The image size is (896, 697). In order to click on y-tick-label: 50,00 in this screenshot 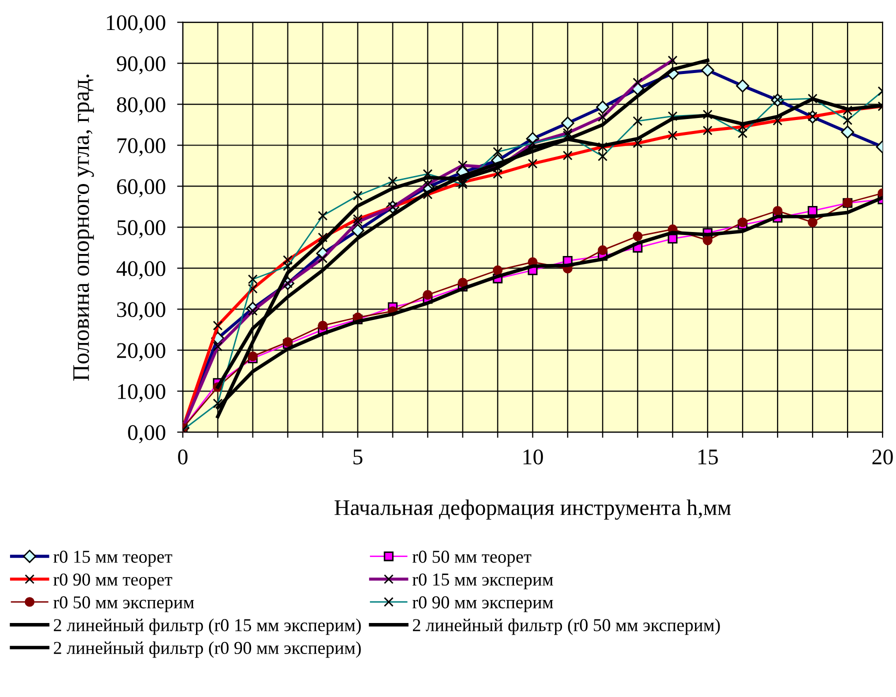, I will do `click(141, 229)`.